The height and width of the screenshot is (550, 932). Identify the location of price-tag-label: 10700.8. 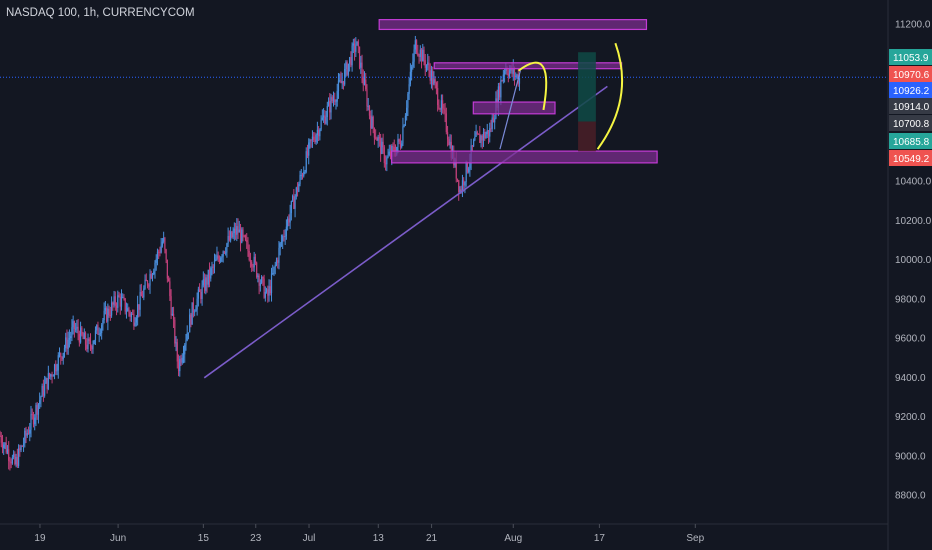
(911, 124).